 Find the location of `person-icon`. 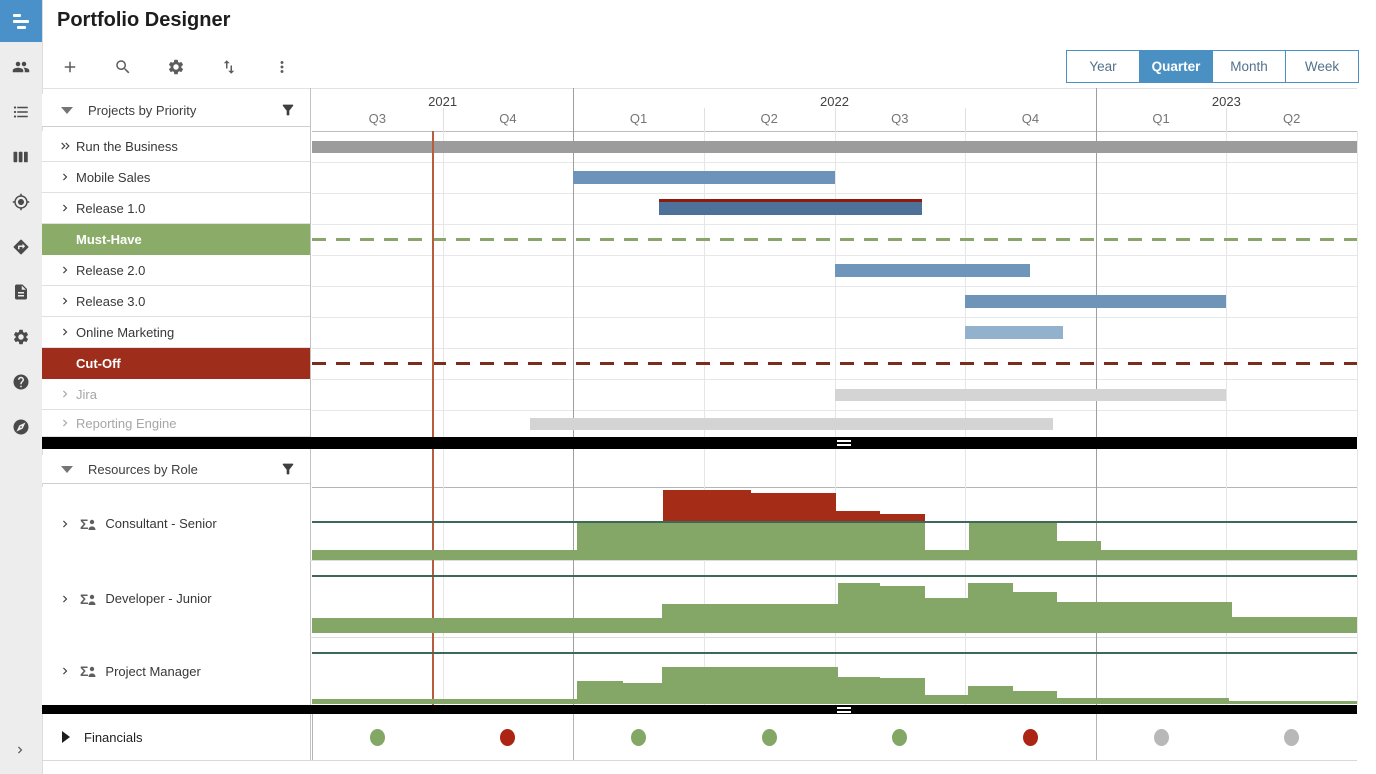

person-icon is located at coordinates (92, 524).